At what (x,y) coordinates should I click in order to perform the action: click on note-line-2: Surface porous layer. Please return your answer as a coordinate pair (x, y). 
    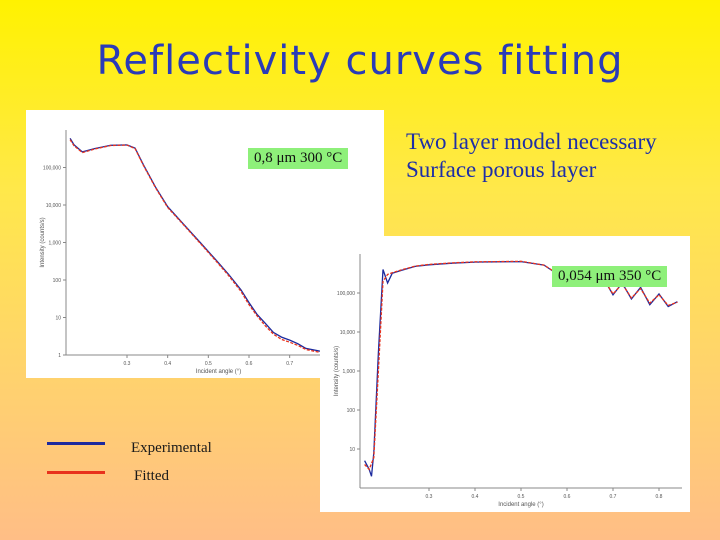
    Looking at the image, I should click on (501, 169).